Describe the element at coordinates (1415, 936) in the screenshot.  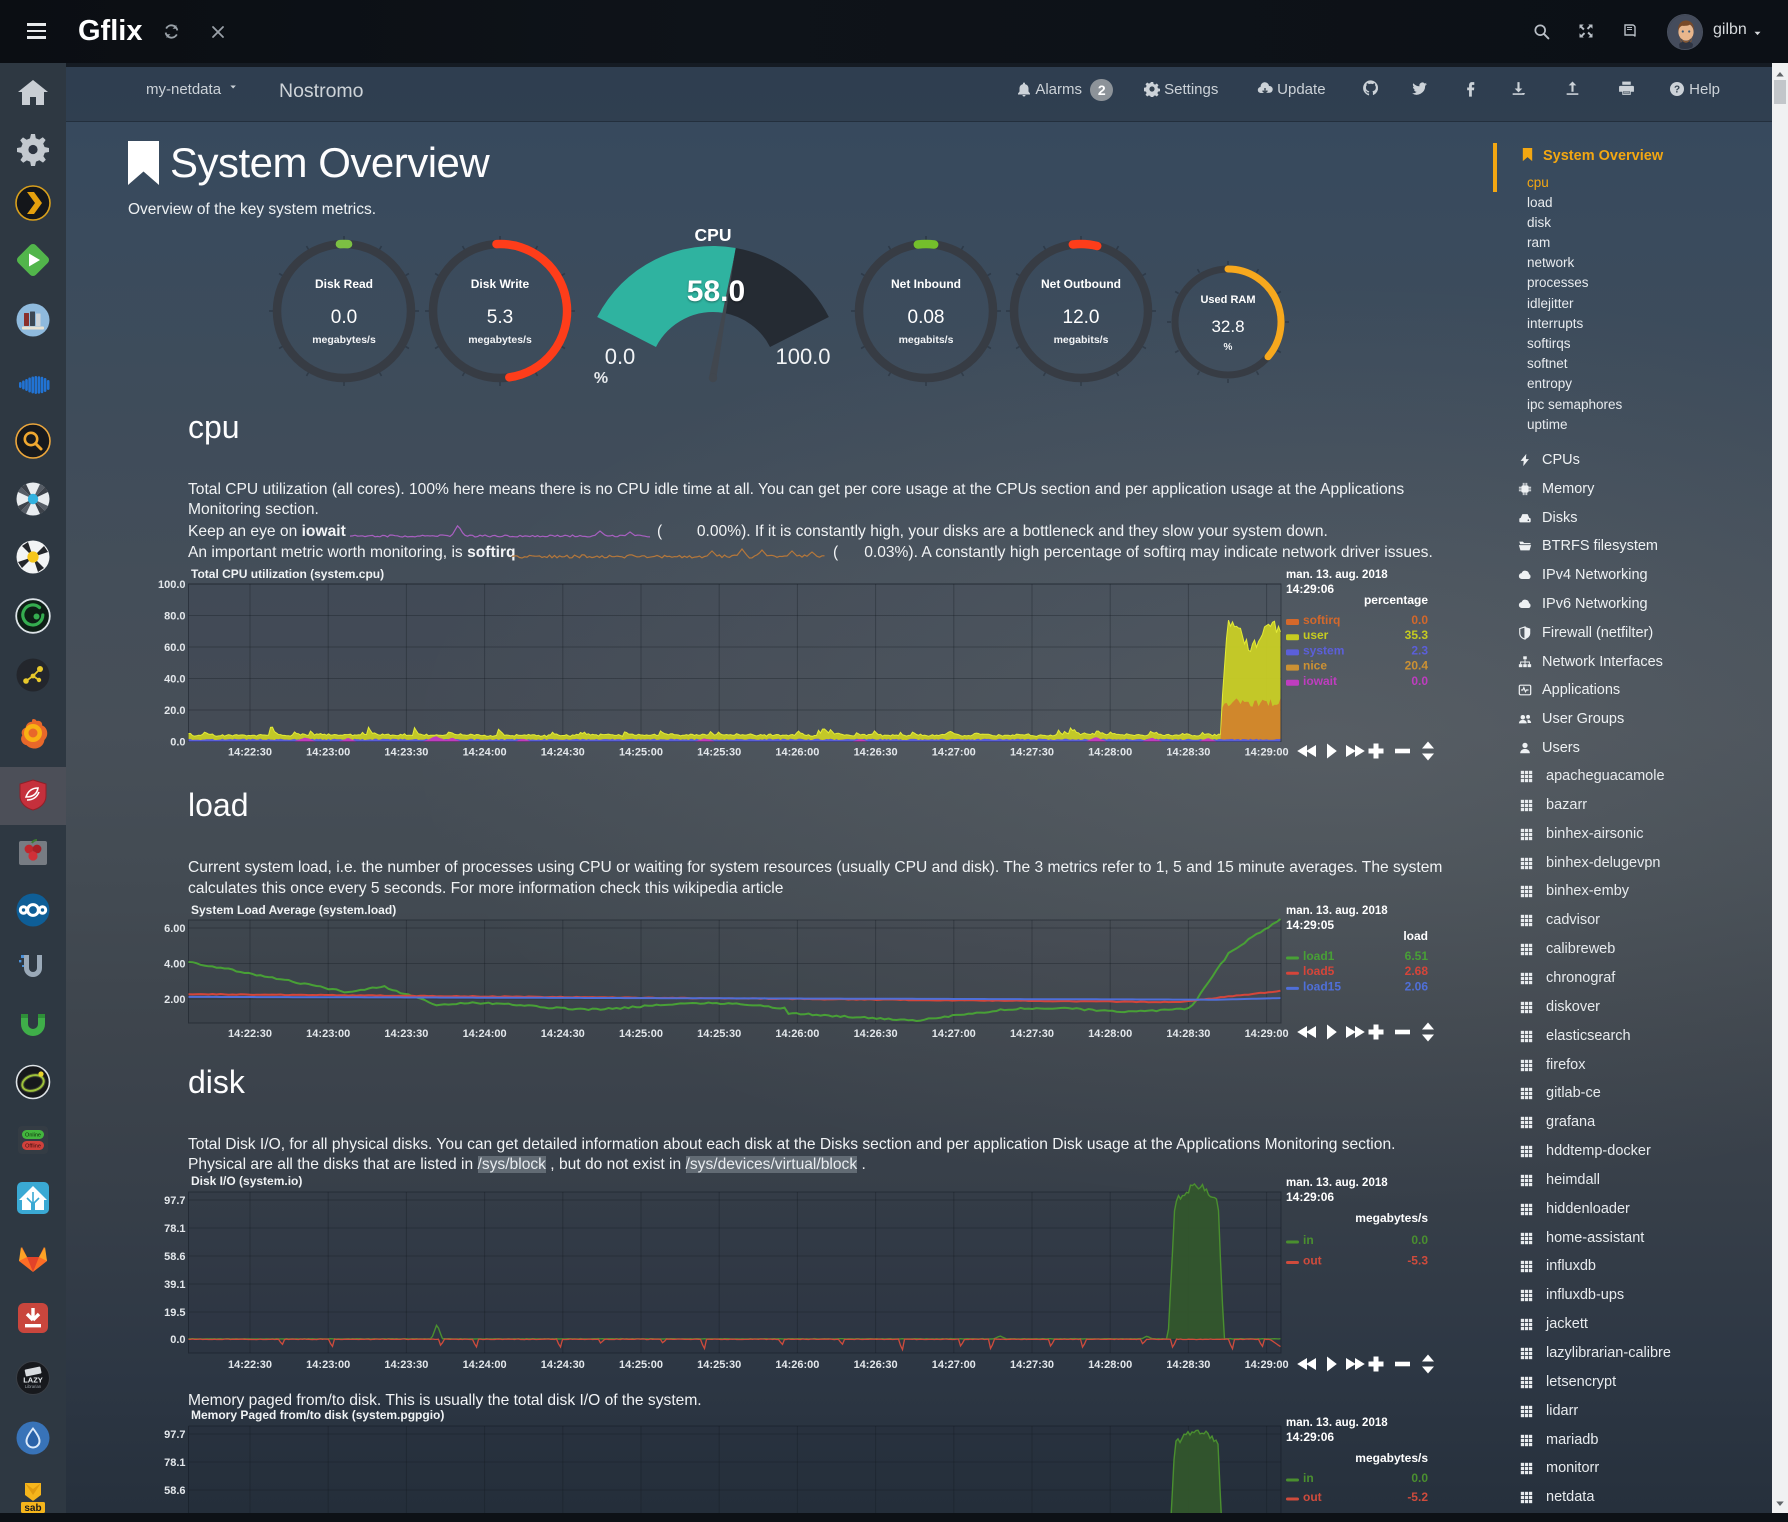
I see `svg-text: load` at that location.